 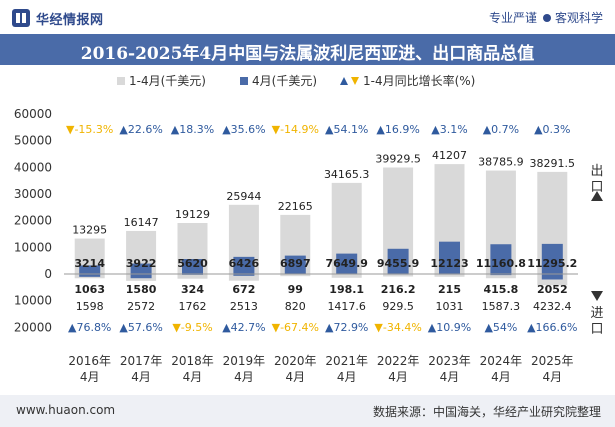 I want to click on export-cumulative-label: 19129, so click(x=192, y=214).